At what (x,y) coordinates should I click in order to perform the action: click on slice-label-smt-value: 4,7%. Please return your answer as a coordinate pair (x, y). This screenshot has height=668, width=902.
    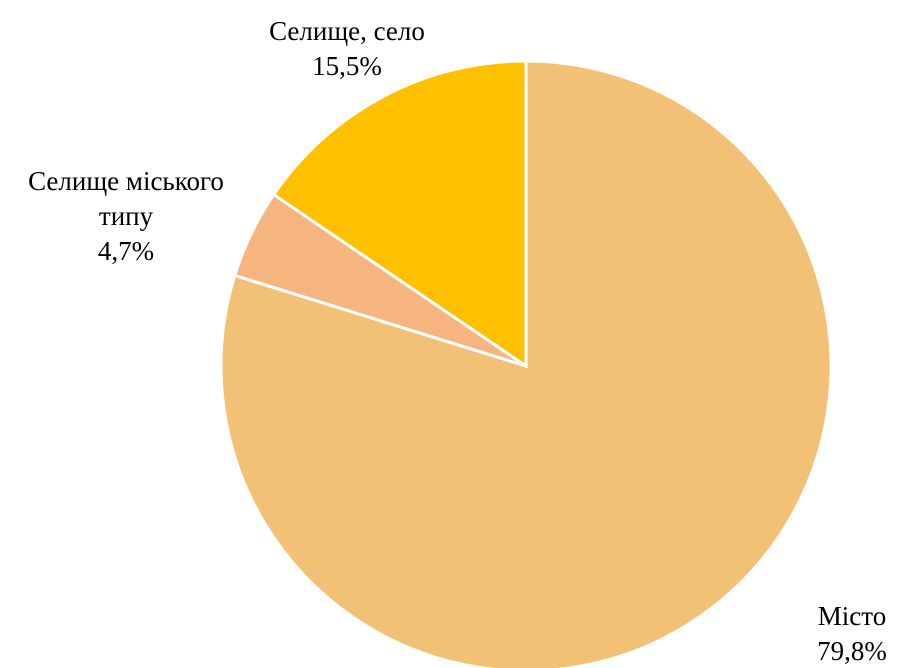
    Looking at the image, I should click on (126, 251).